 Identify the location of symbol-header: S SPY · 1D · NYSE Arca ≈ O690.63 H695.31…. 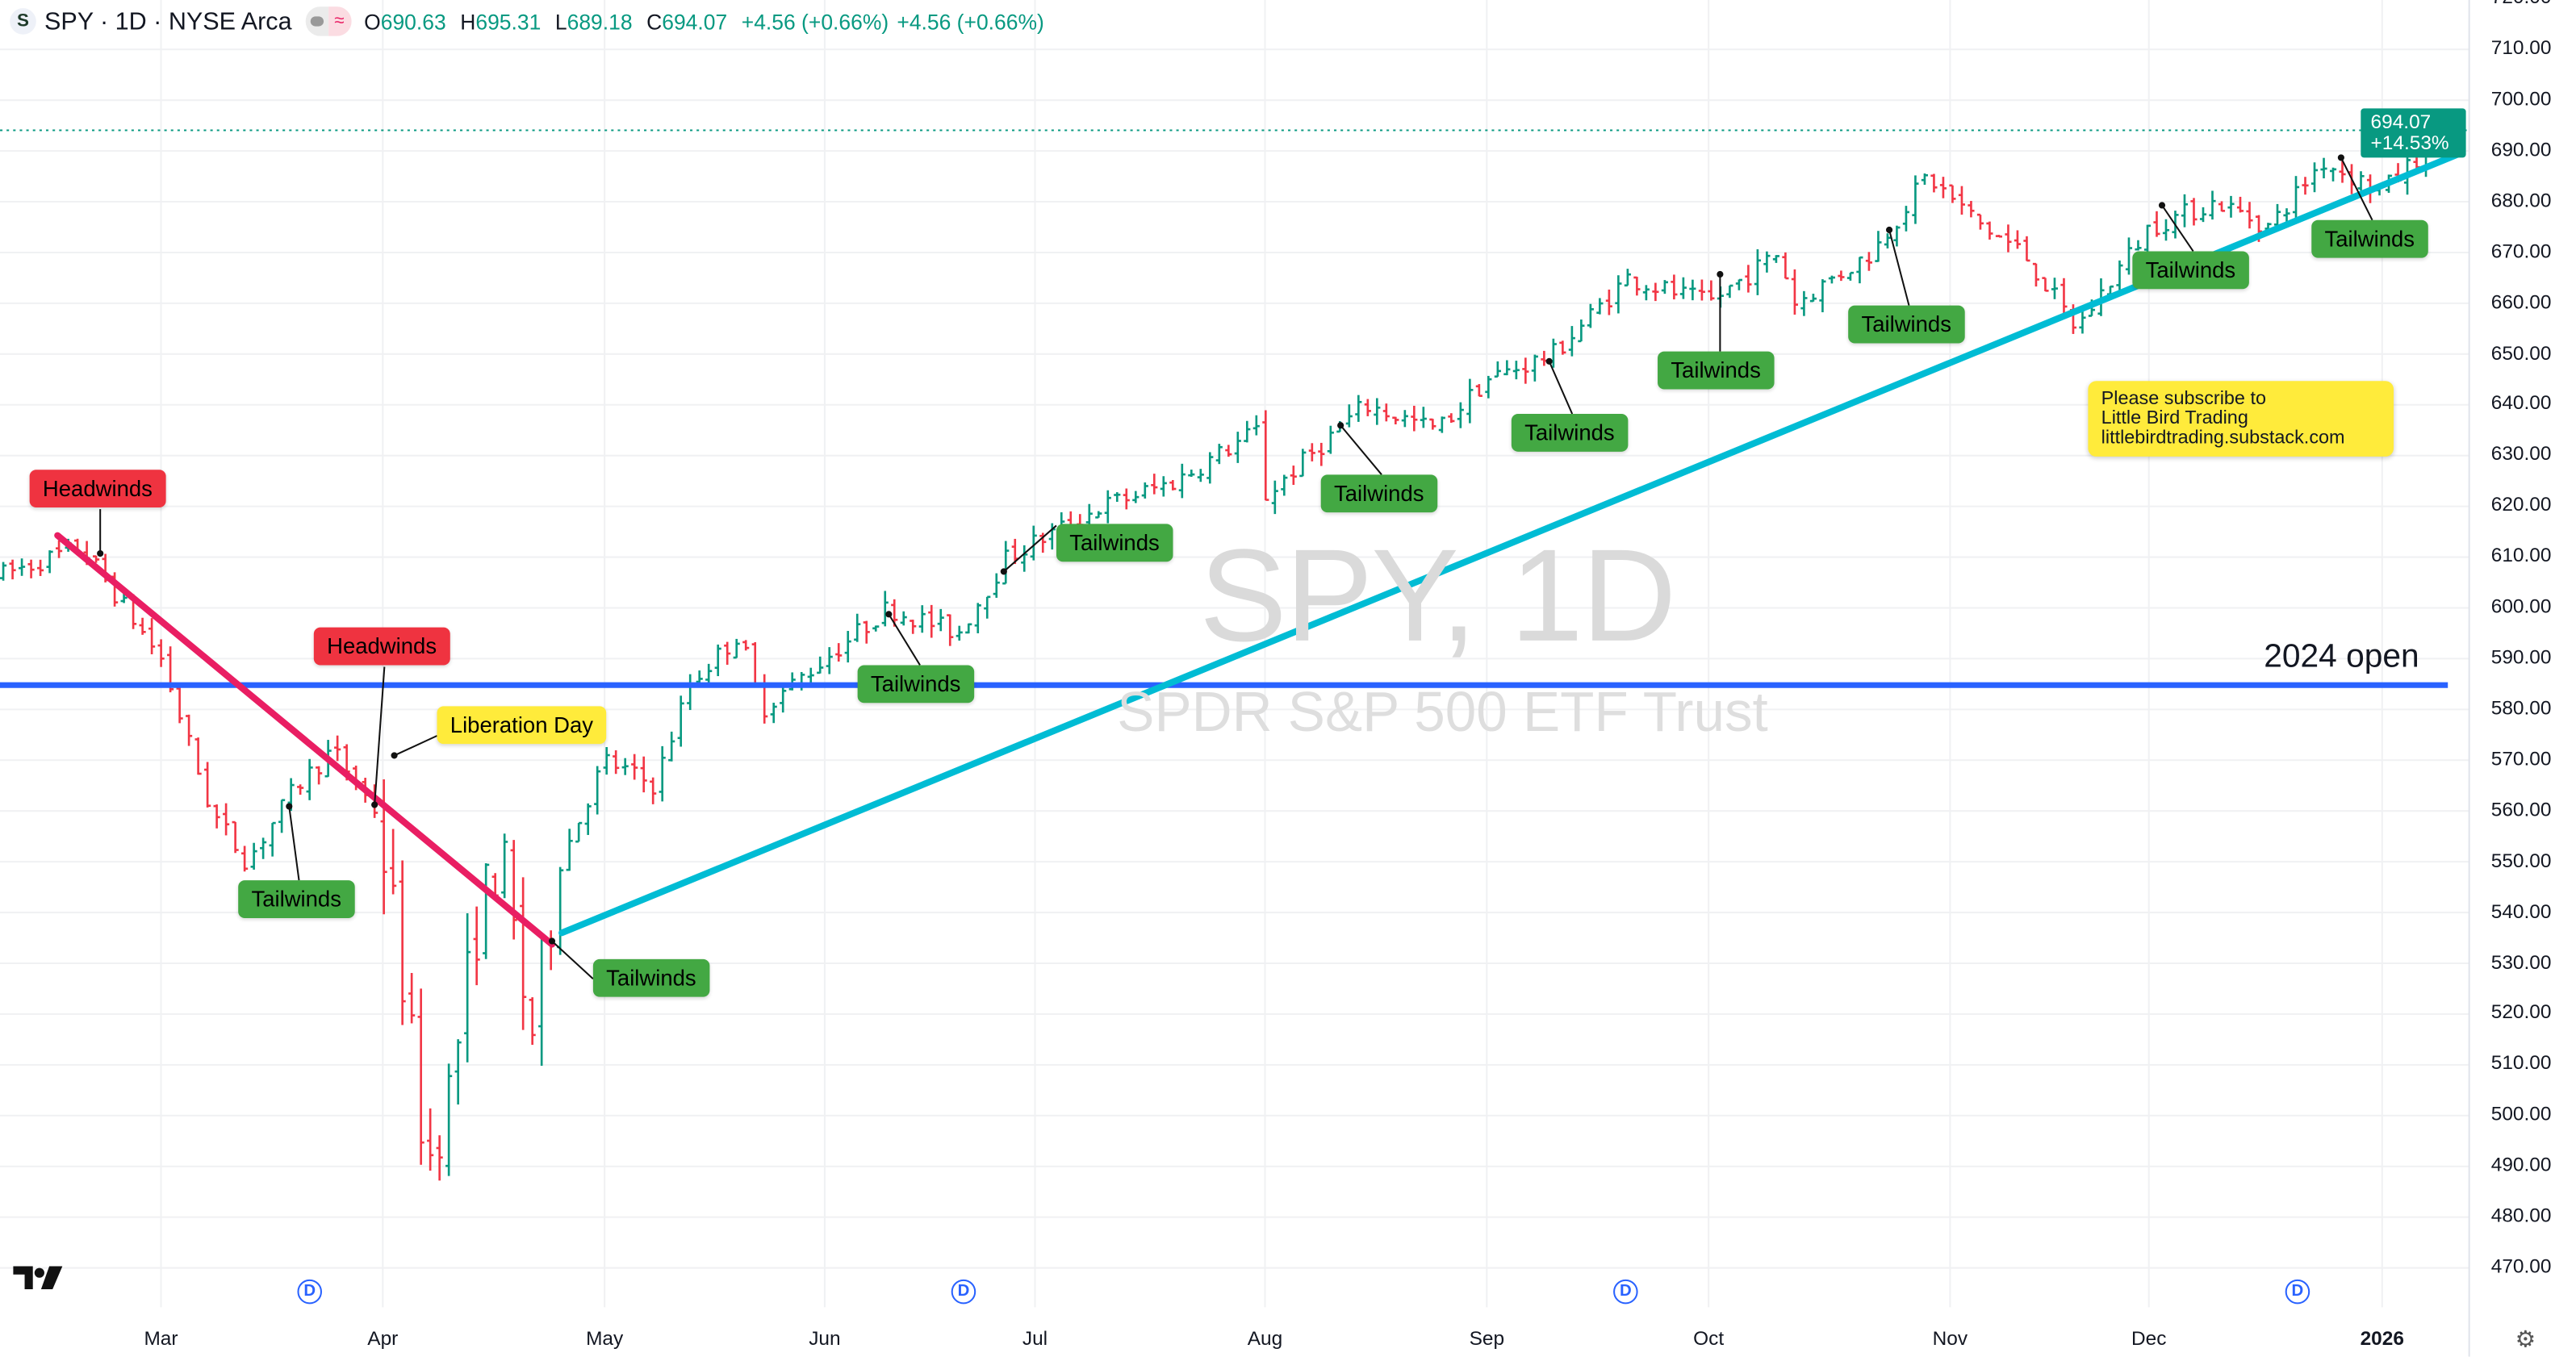
(531, 21).